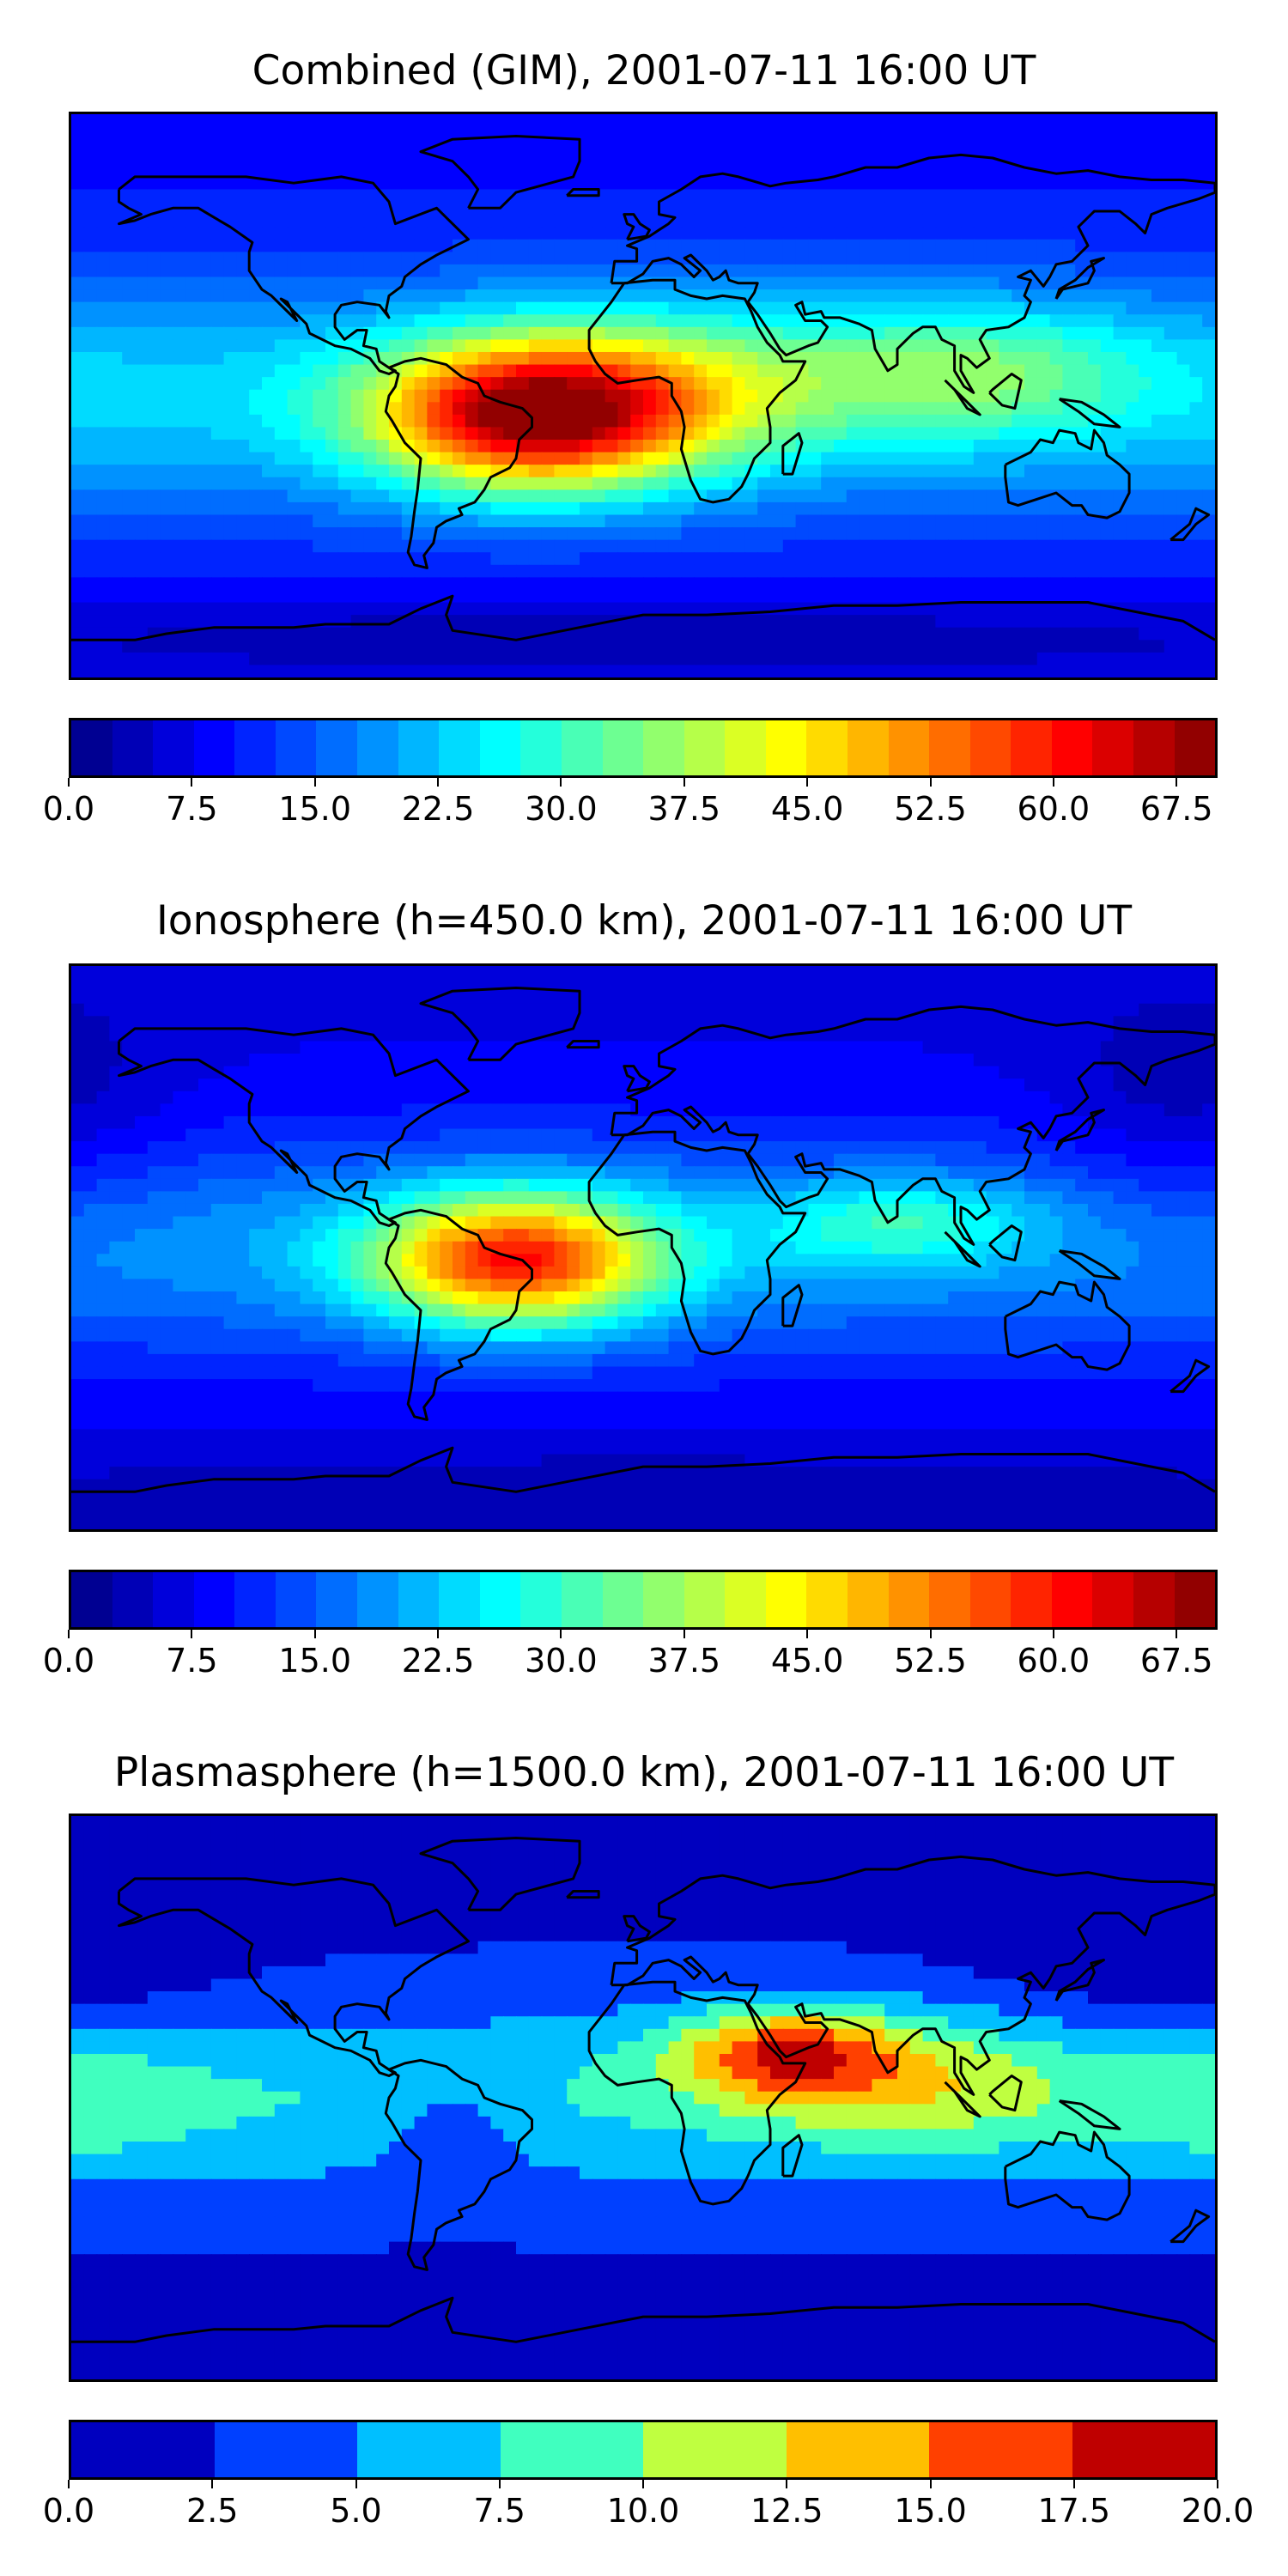  Describe the element at coordinates (807, 809) in the screenshot. I see `colorbar-tick-label: 45.0` at that location.